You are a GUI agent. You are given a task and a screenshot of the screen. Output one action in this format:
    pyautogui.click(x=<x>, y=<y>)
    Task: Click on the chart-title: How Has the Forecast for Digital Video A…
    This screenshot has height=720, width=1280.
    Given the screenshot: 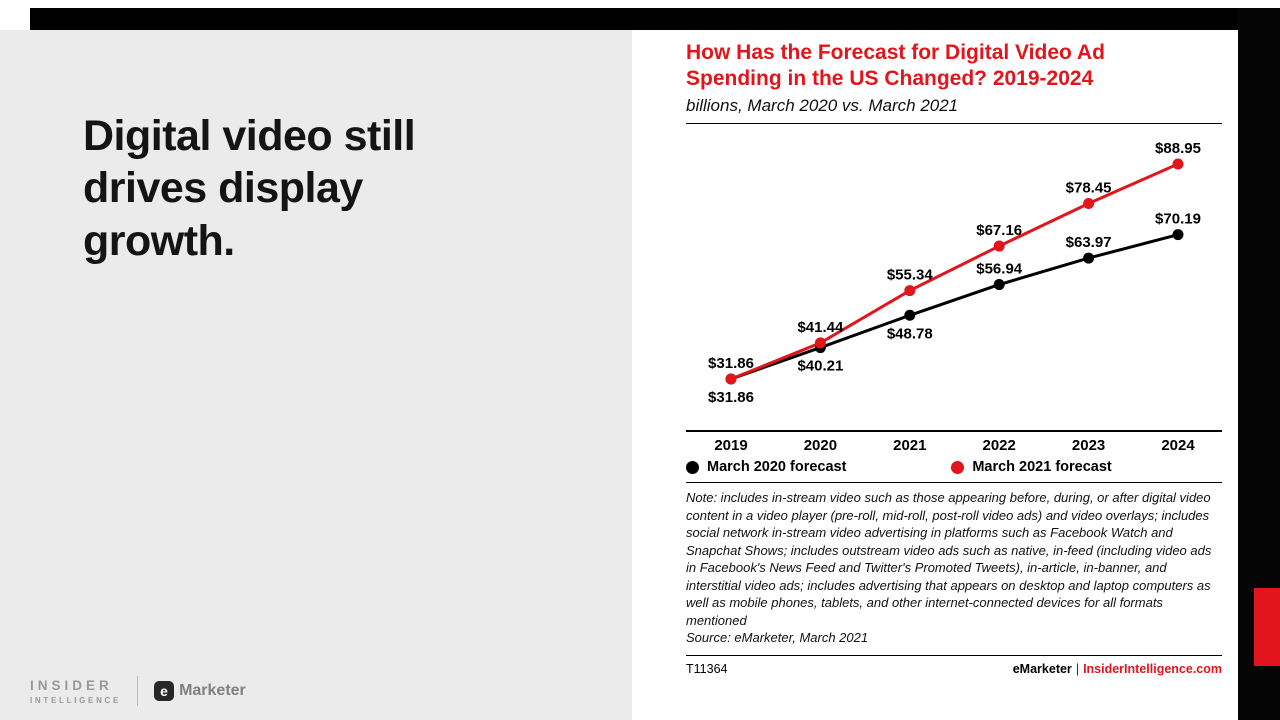 What is the action you would take?
    pyautogui.click(x=954, y=65)
    